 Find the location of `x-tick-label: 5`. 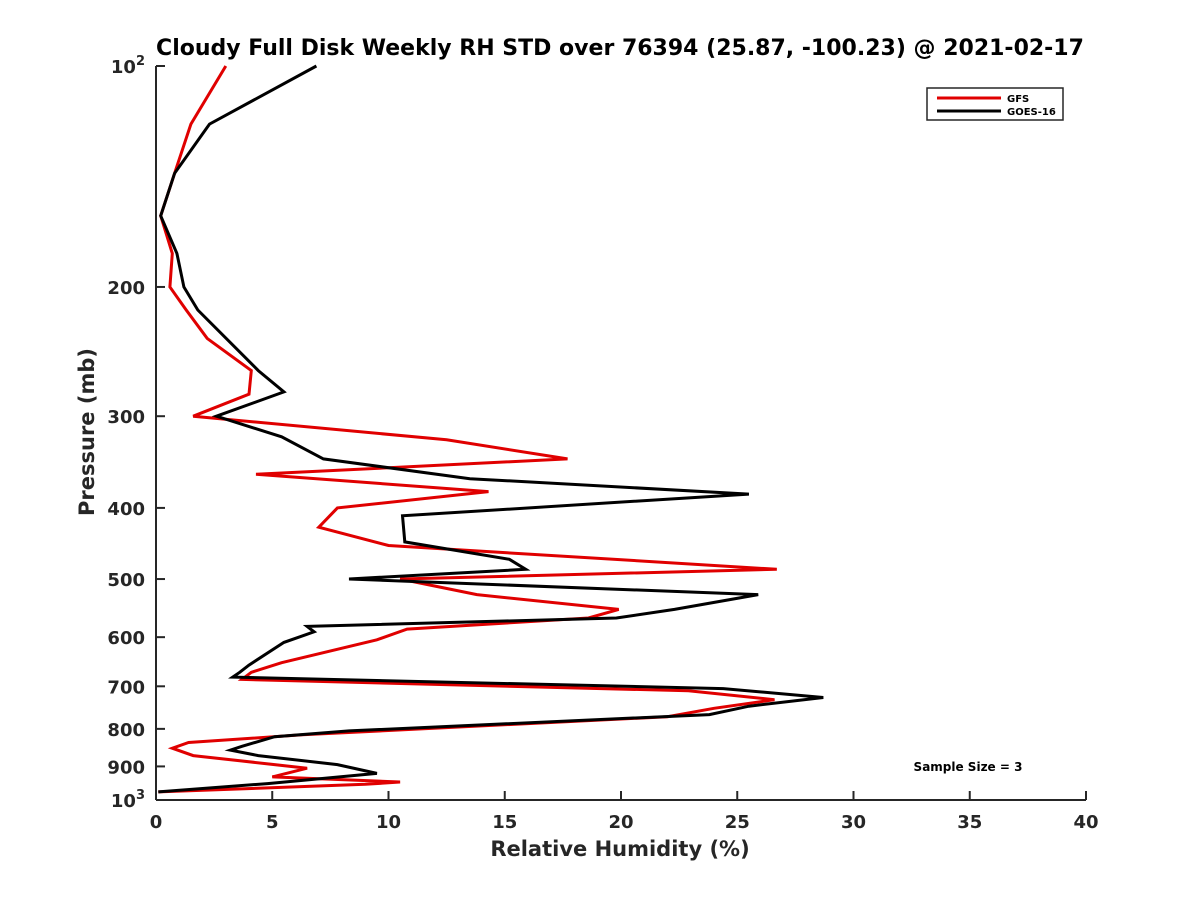

x-tick-label: 5 is located at coordinates (272, 822).